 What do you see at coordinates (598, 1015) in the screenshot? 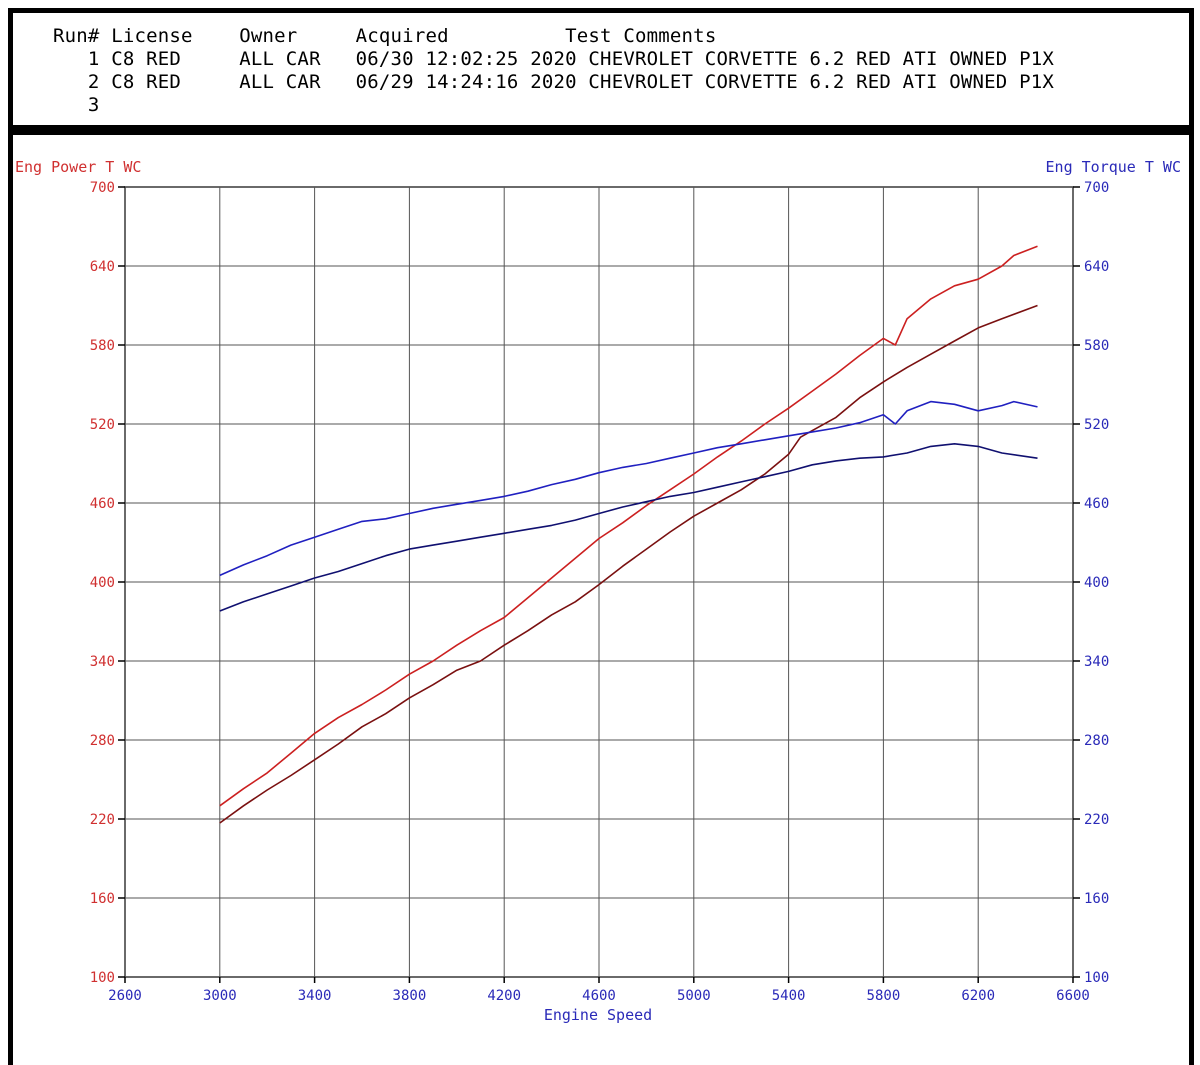
I see `x-axis-label: Engine Speed` at bounding box center [598, 1015].